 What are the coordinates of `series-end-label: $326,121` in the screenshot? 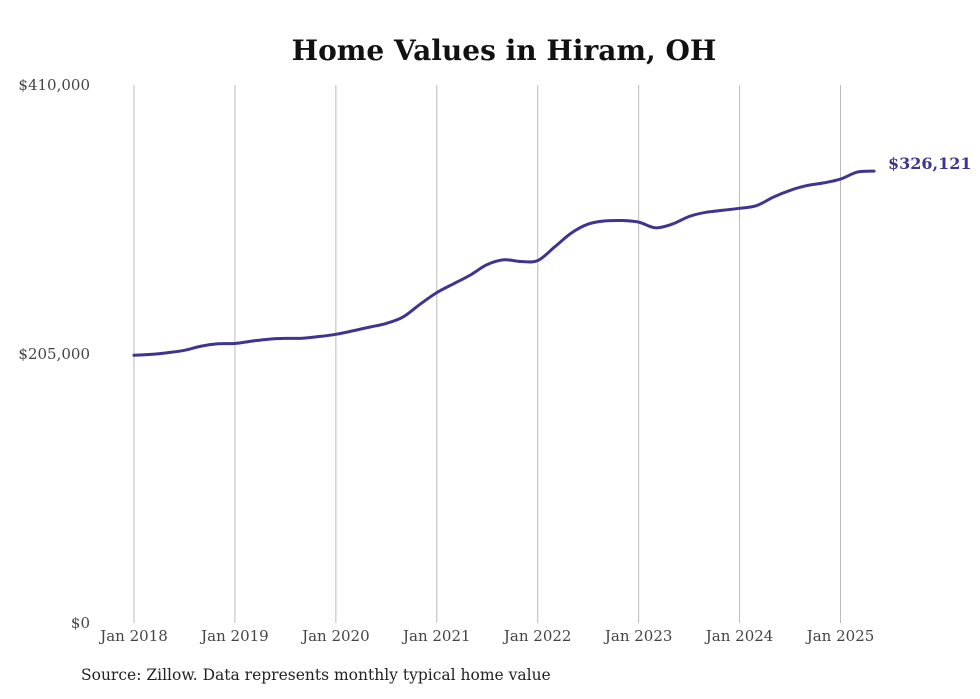 It's located at (930, 163).